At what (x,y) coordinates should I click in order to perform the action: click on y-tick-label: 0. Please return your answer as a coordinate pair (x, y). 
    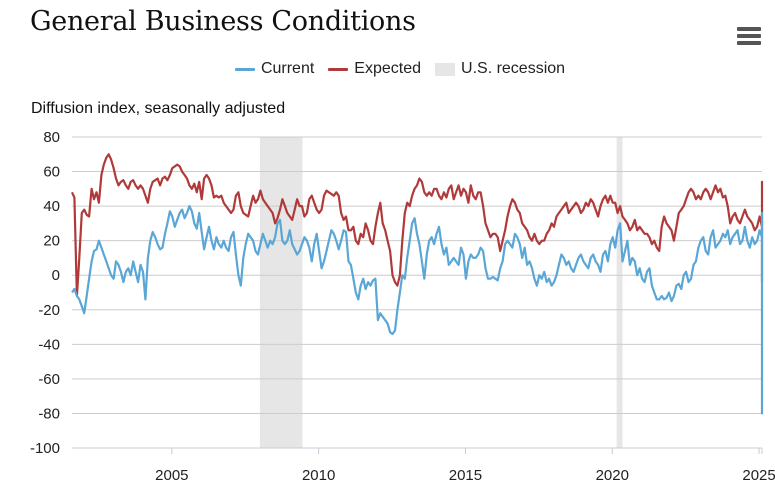
    Looking at the image, I should click on (56, 275).